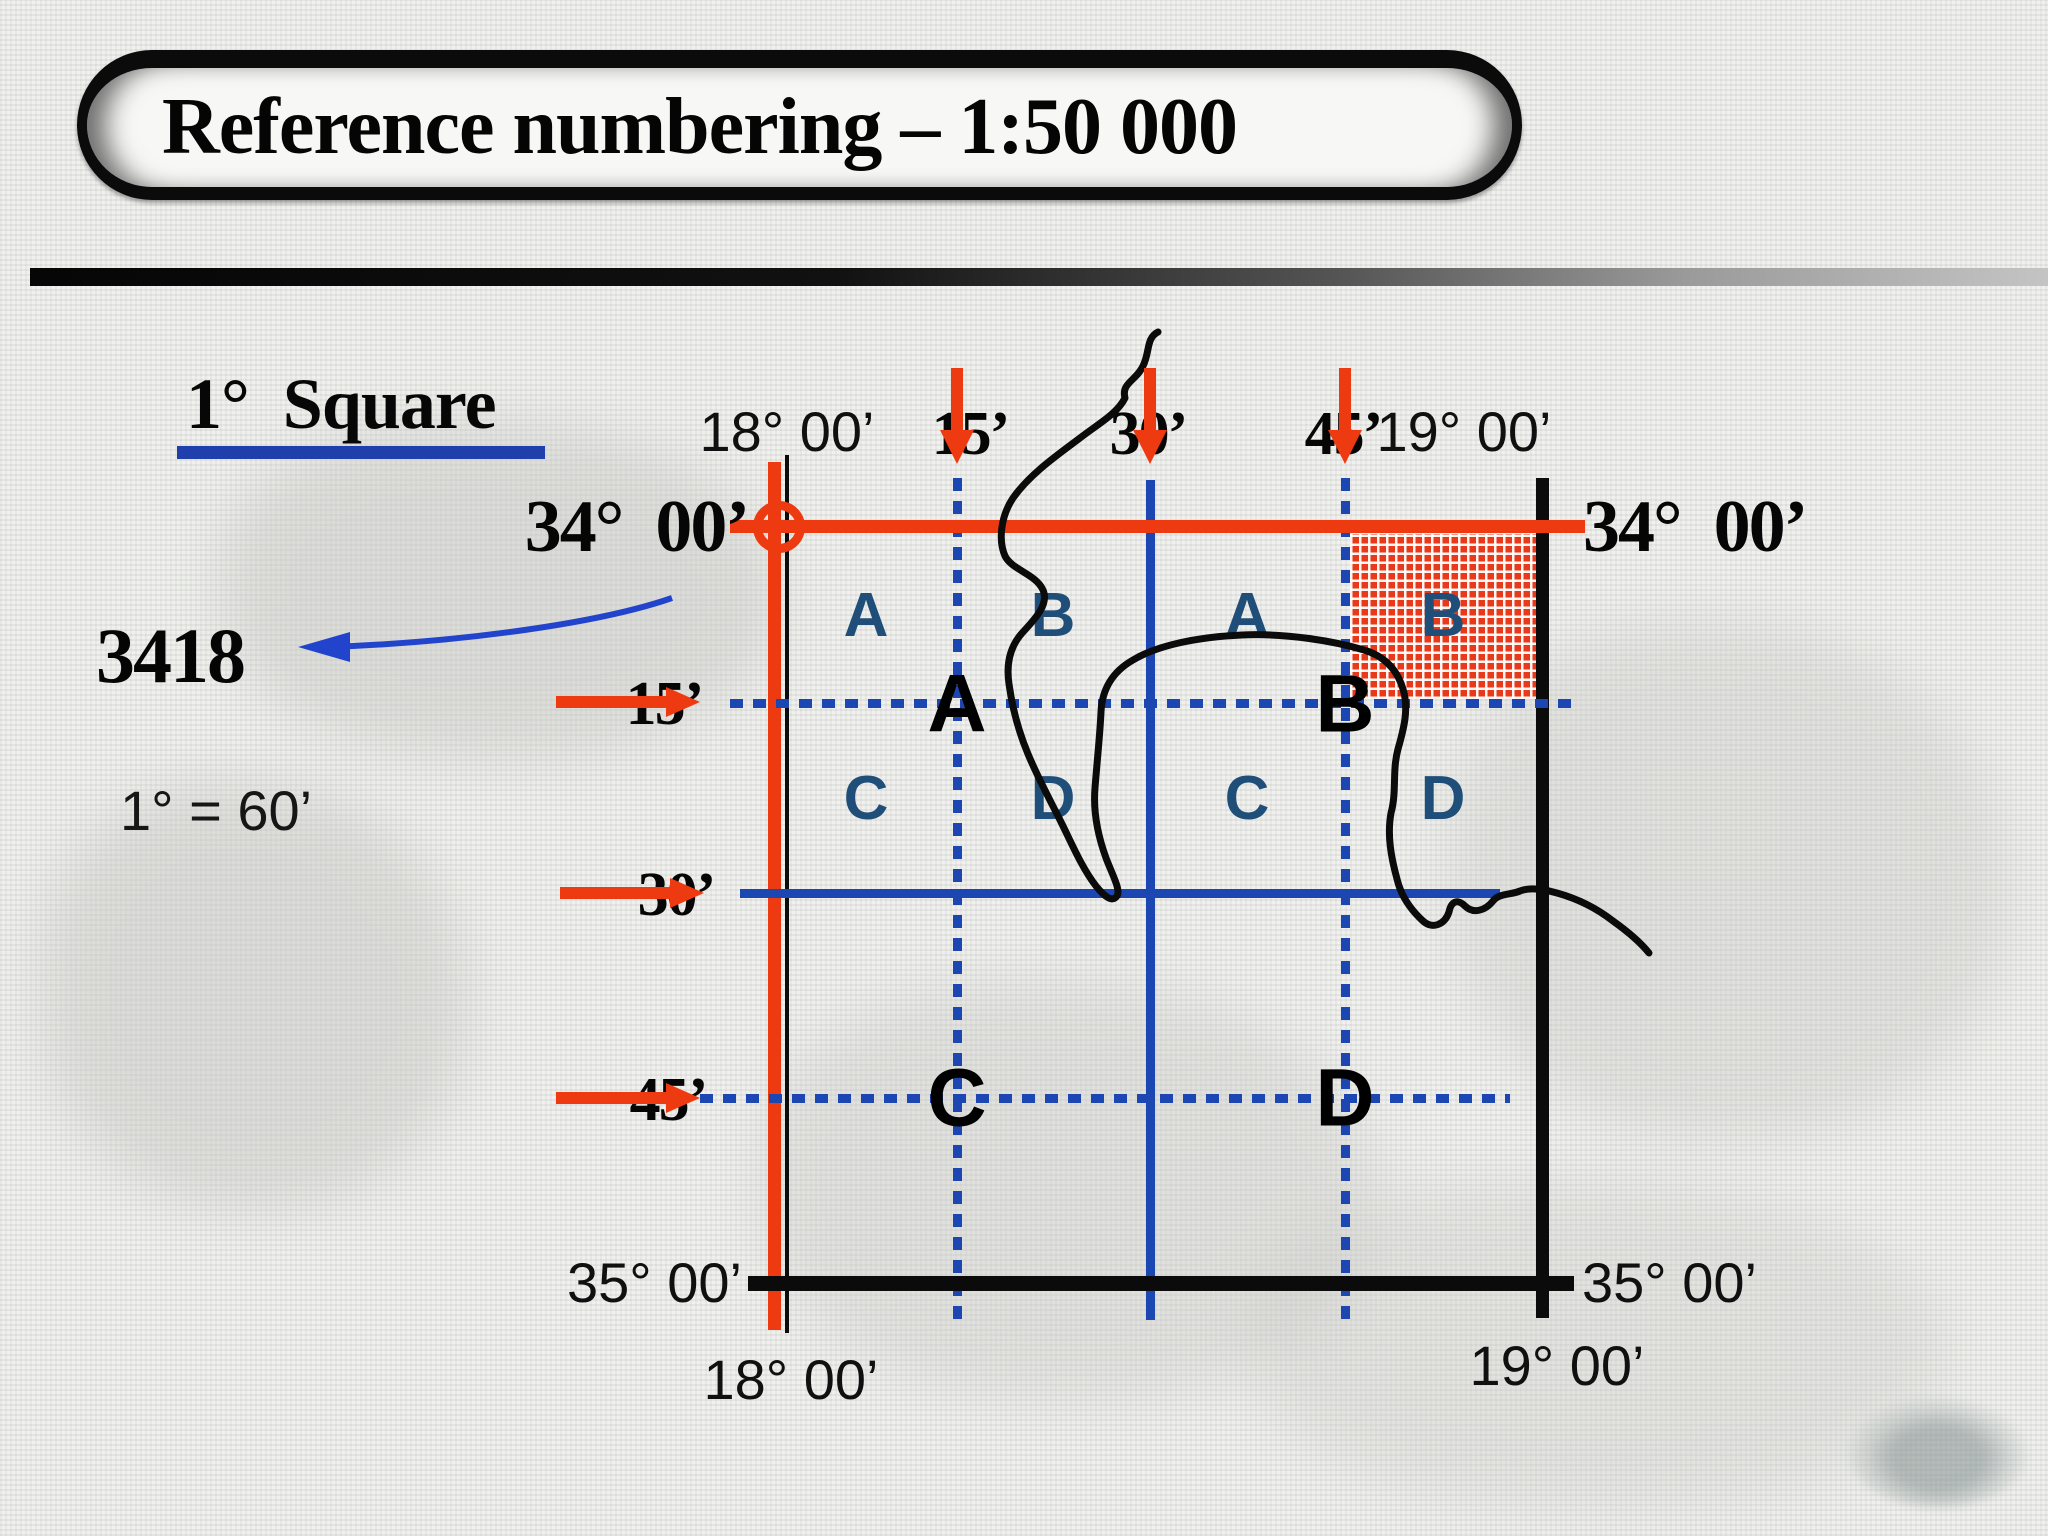  What do you see at coordinates (957, 704) in the screenshot?
I see `quadrant-letter-a: A` at bounding box center [957, 704].